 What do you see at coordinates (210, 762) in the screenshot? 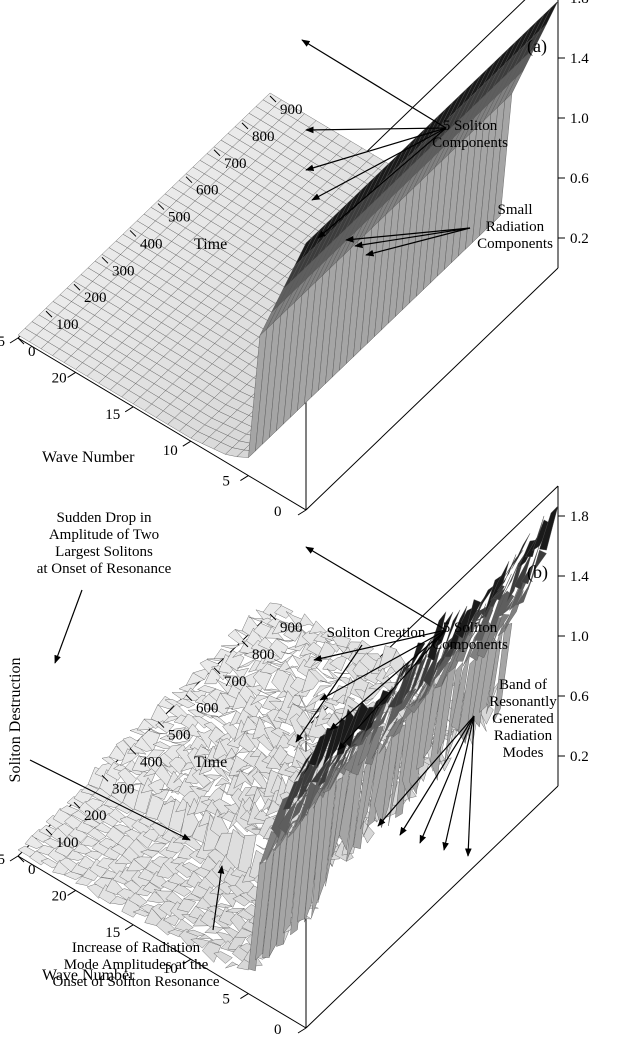
I see `time-axis-title: Time` at bounding box center [210, 762].